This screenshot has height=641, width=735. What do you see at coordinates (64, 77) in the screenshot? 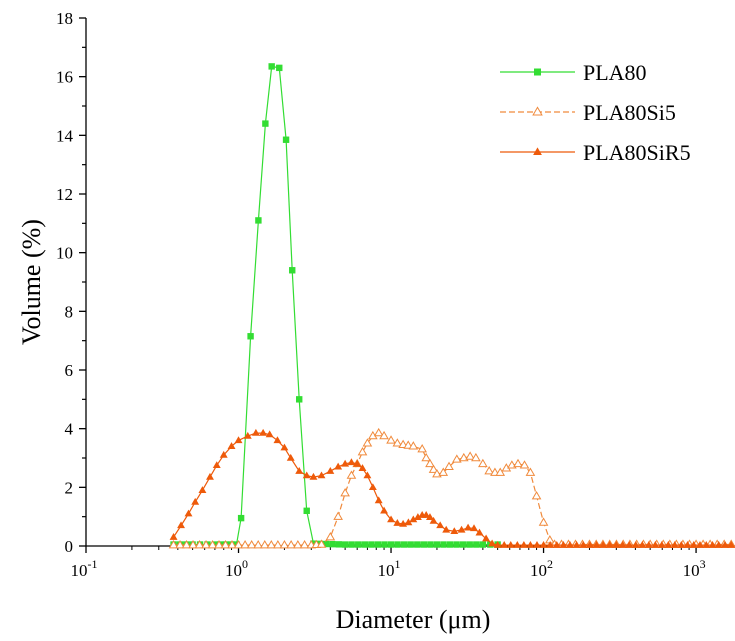
I see `y-tick-label: 16` at bounding box center [64, 77].